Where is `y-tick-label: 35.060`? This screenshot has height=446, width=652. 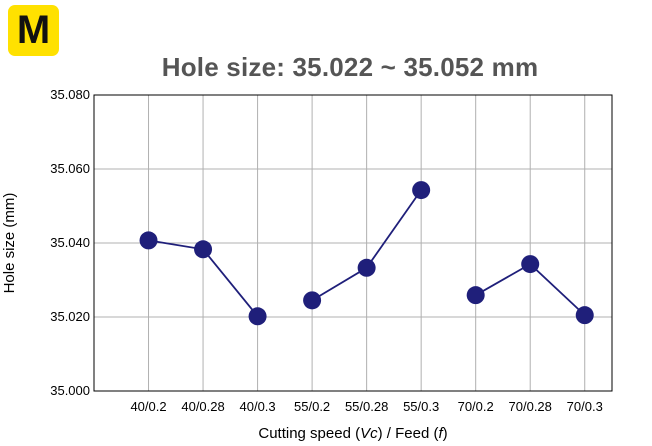 y-tick-label: 35.060 is located at coordinates (70, 168).